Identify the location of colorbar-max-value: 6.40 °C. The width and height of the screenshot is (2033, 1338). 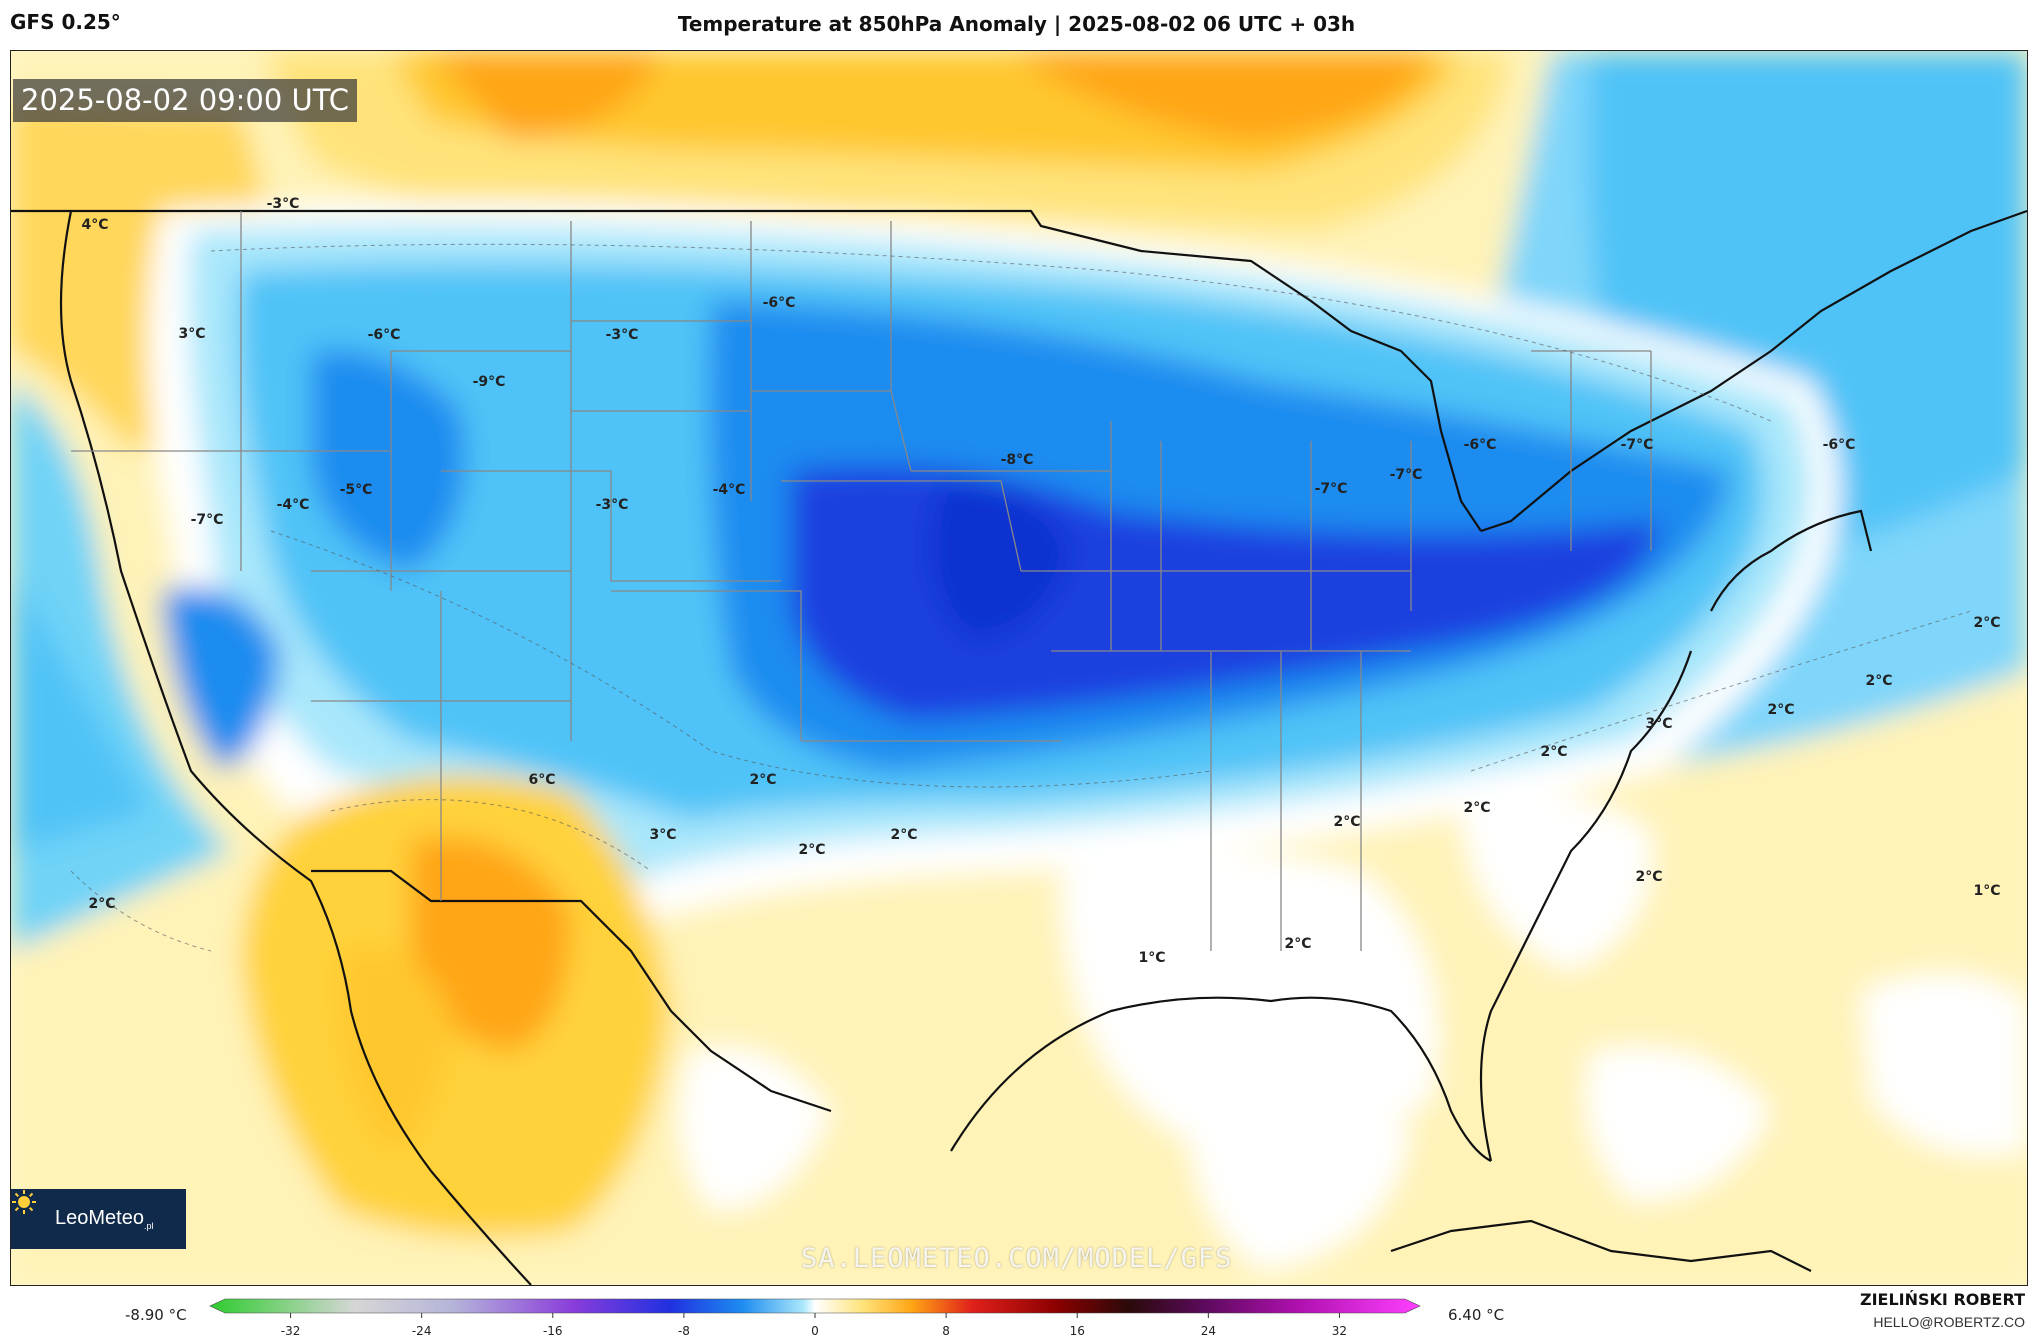
(1476, 1315).